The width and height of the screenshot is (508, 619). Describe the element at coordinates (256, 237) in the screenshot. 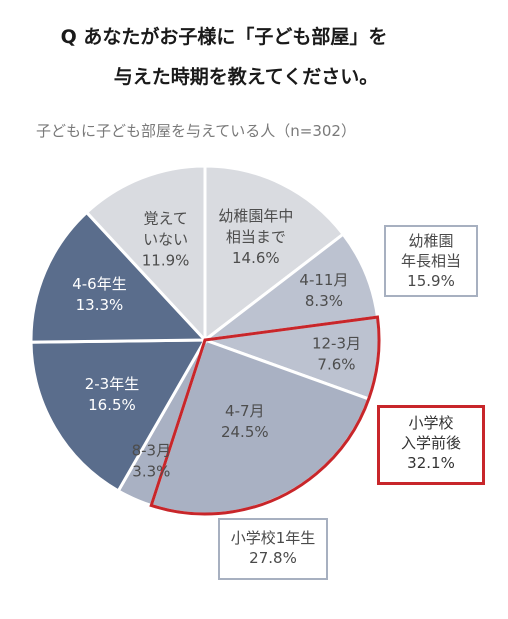

I see `slice-category-label: 相当まで` at that location.